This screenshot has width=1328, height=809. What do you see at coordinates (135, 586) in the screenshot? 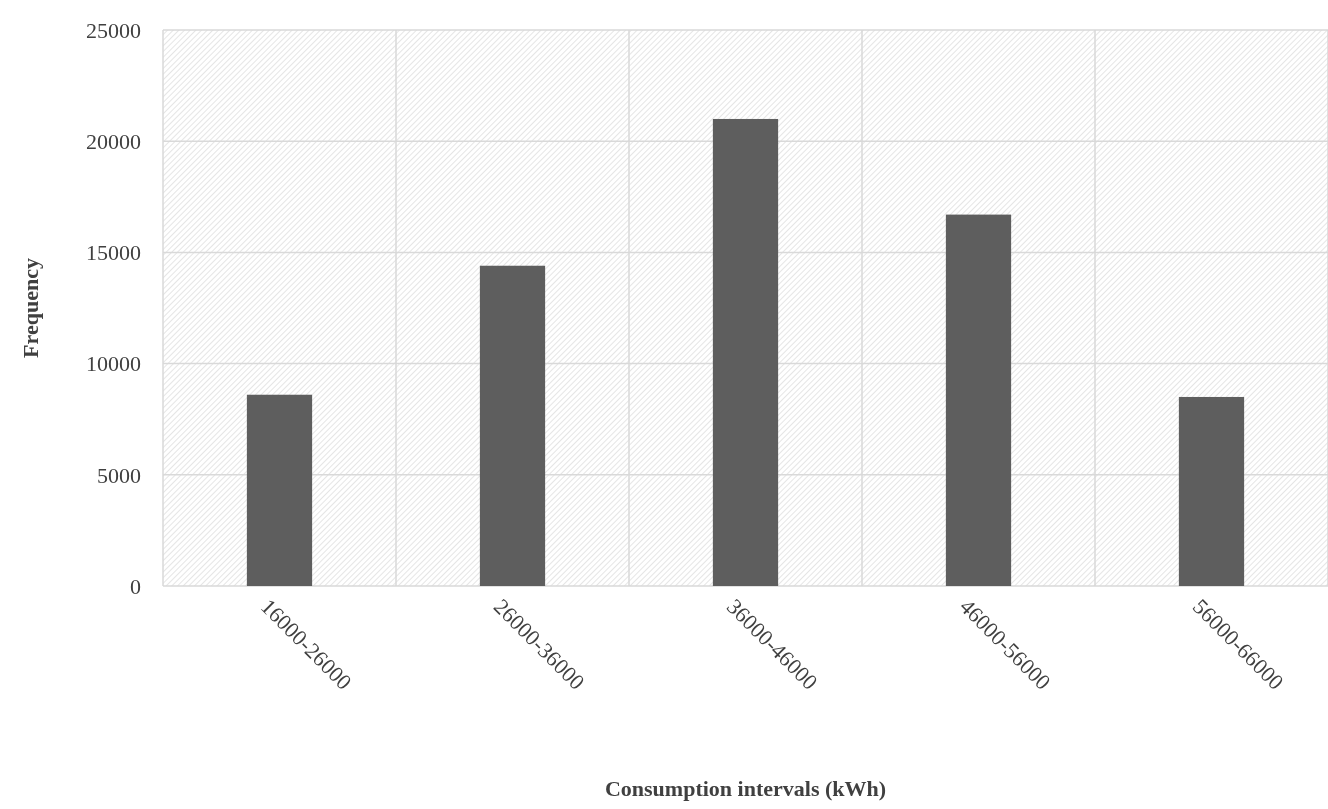
I see `y-tick-label: 0` at bounding box center [135, 586].